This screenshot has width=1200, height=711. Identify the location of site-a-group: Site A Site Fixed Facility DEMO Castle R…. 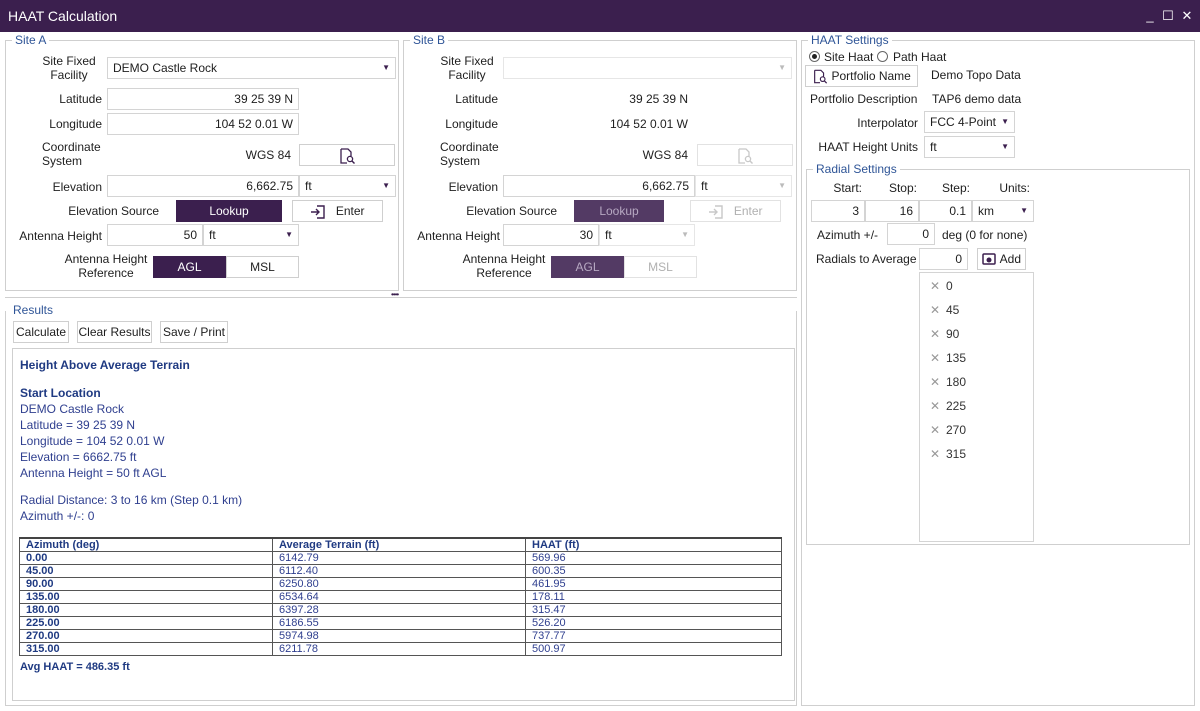
(202, 162).